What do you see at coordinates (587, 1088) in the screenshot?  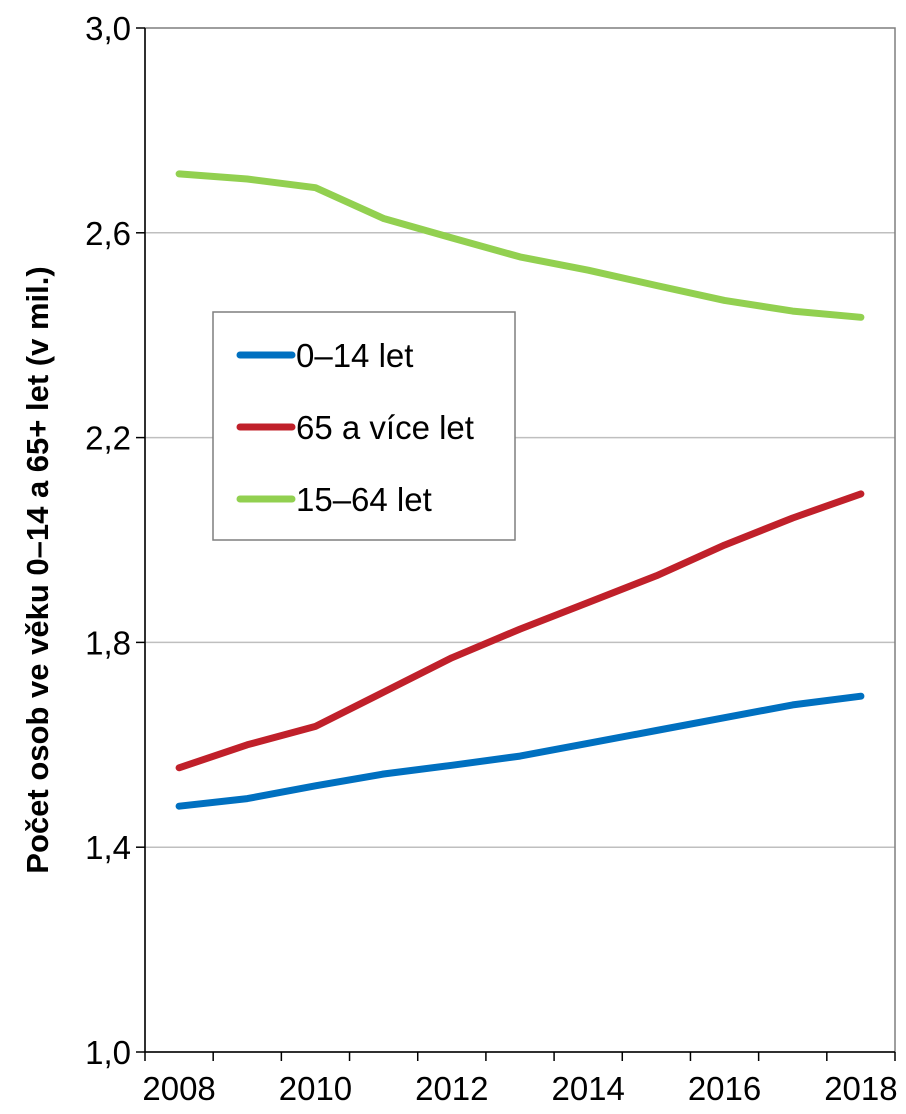 I see `x-tick-label: 2014` at bounding box center [587, 1088].